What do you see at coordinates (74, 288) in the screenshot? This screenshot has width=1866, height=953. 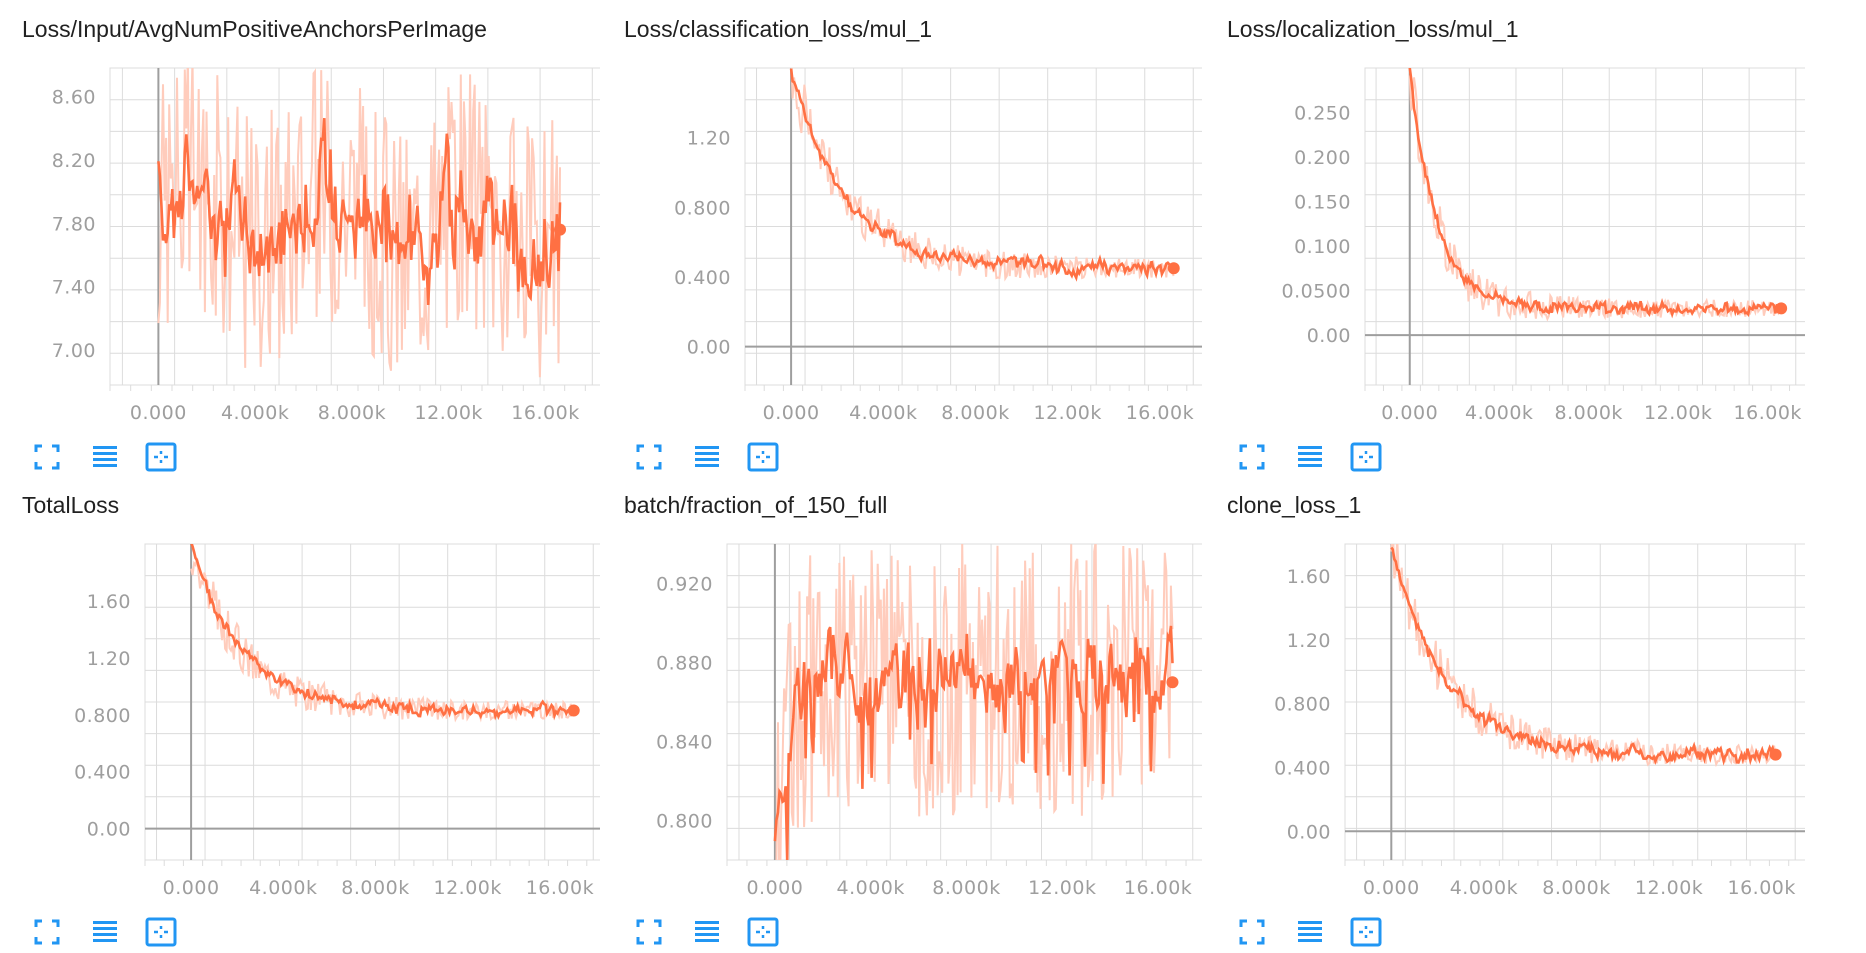 I see `y-tick-label: 7.40` at bounding box center [74, 288].